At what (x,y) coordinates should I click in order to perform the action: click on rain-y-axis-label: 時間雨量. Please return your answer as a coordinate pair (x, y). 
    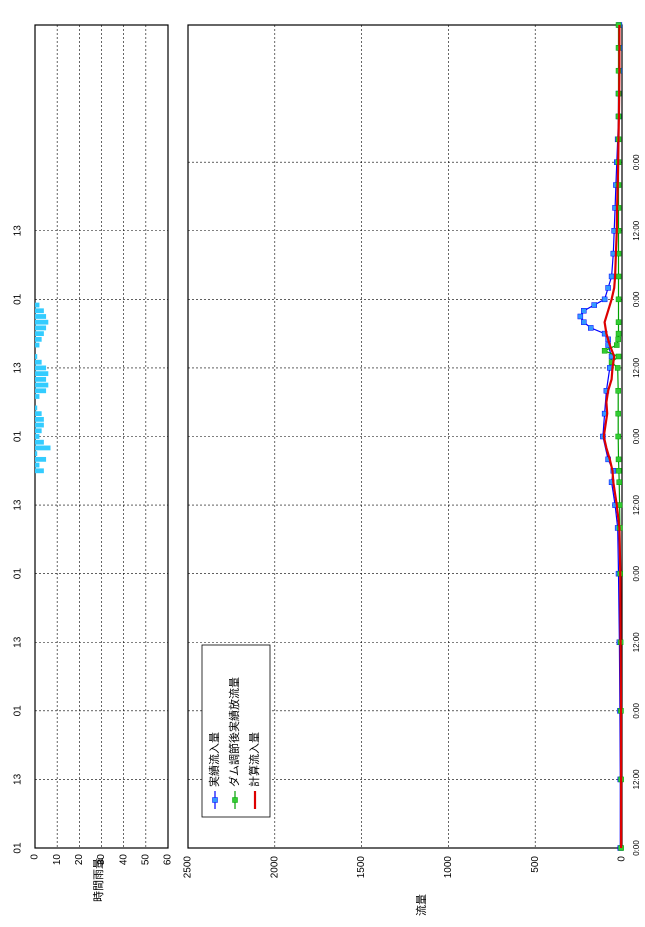
    Looking at the image, I should click on (98, 880).